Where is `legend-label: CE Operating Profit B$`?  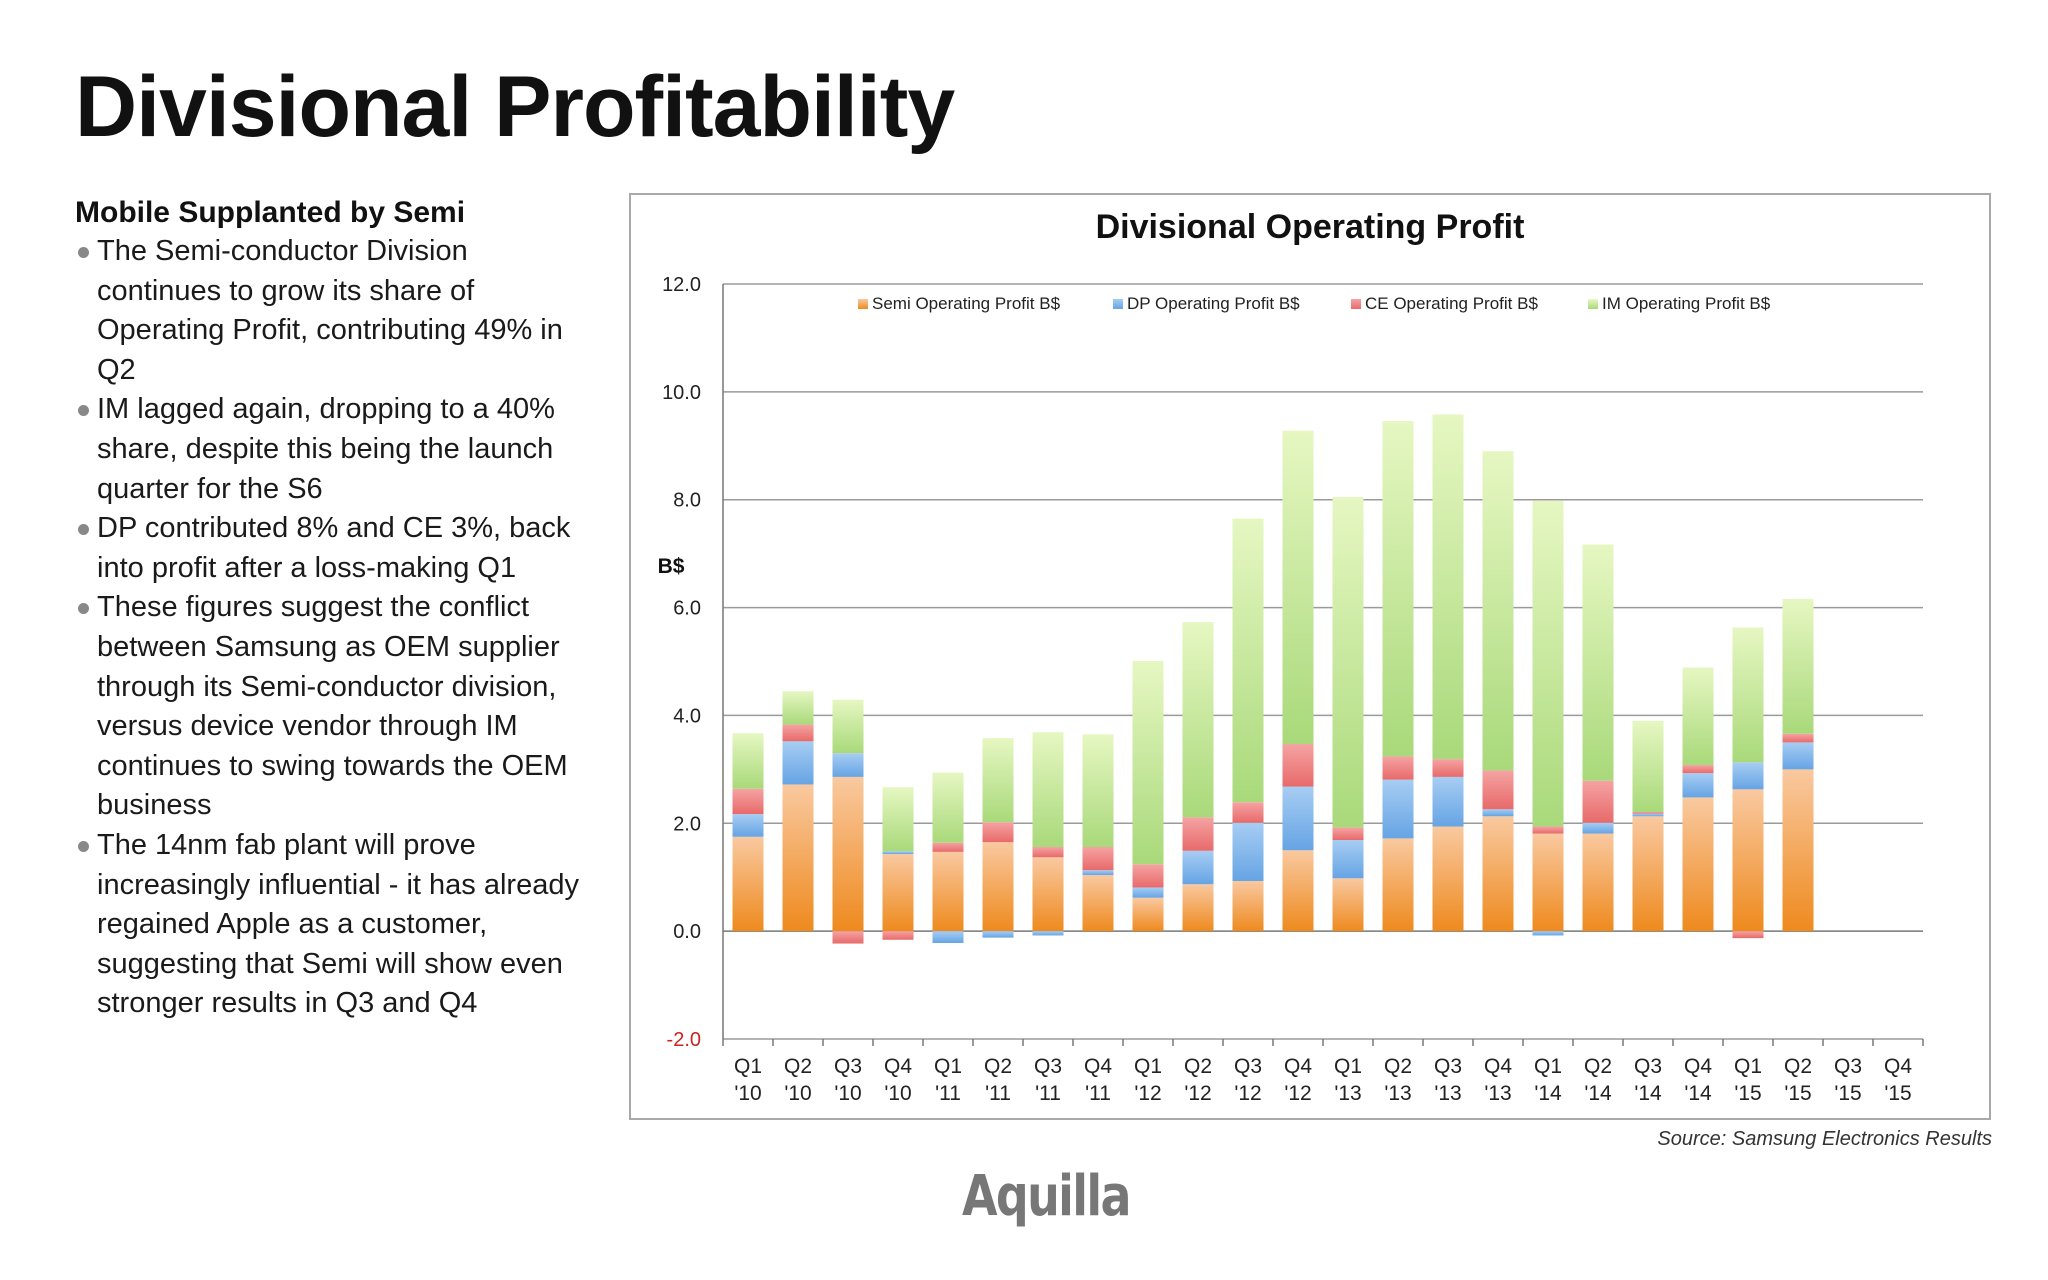 legend-label: CE Operating Profit B$ is located at coordinates (1451, 303).